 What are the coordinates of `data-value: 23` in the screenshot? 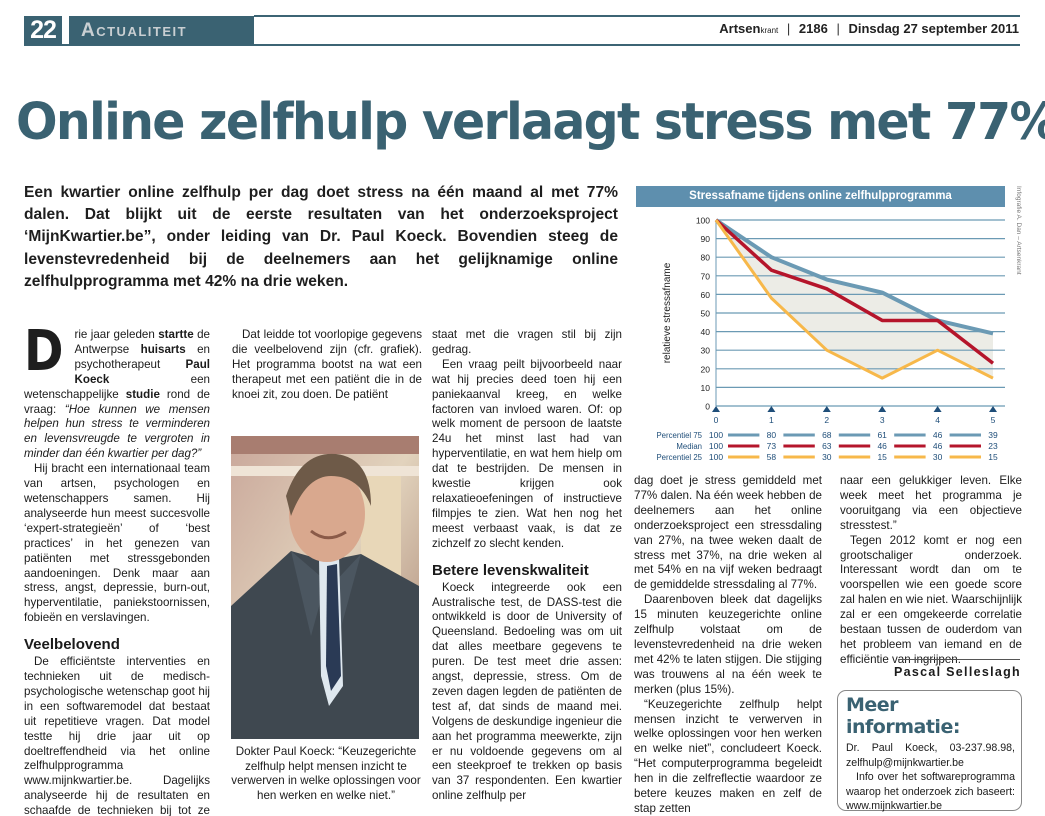 It's located at (993, 446).